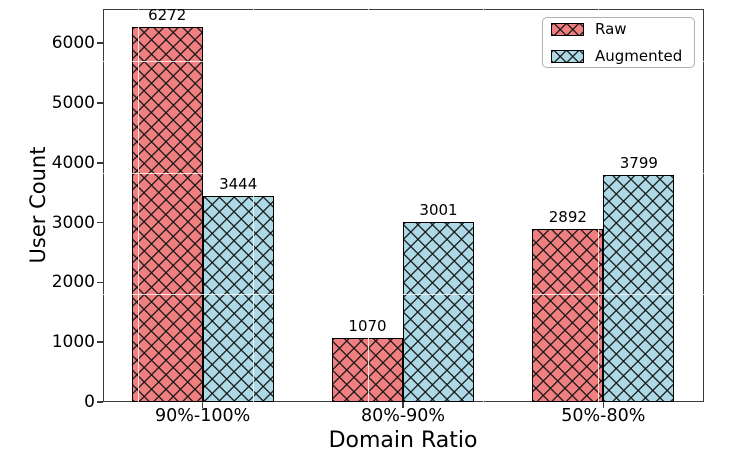  I want to click on legend-row-raw: Raw, so click(622, 29).